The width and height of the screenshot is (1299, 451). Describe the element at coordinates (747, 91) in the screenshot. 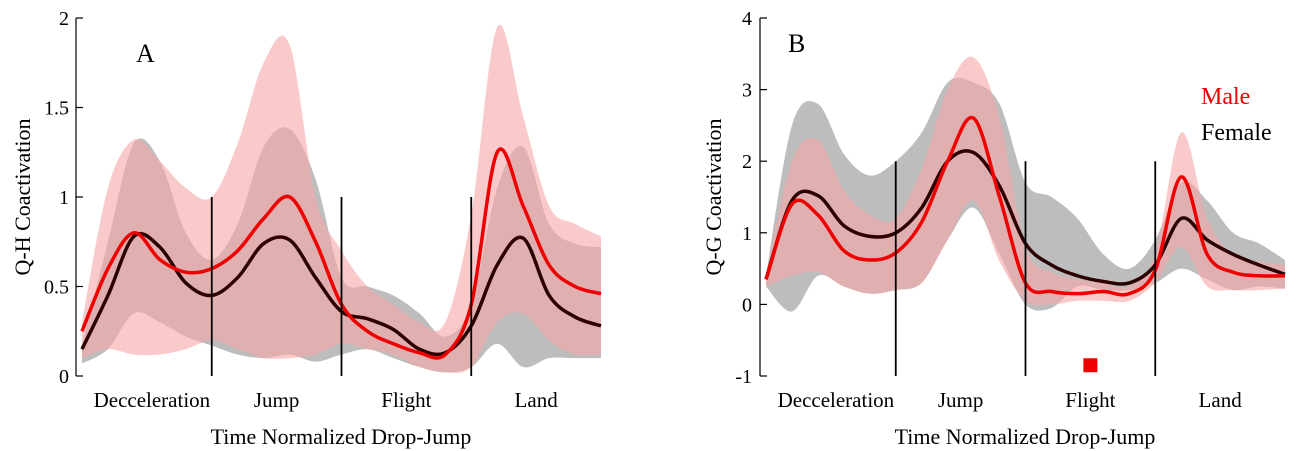

I see `y-tick-label: 3` at that location.